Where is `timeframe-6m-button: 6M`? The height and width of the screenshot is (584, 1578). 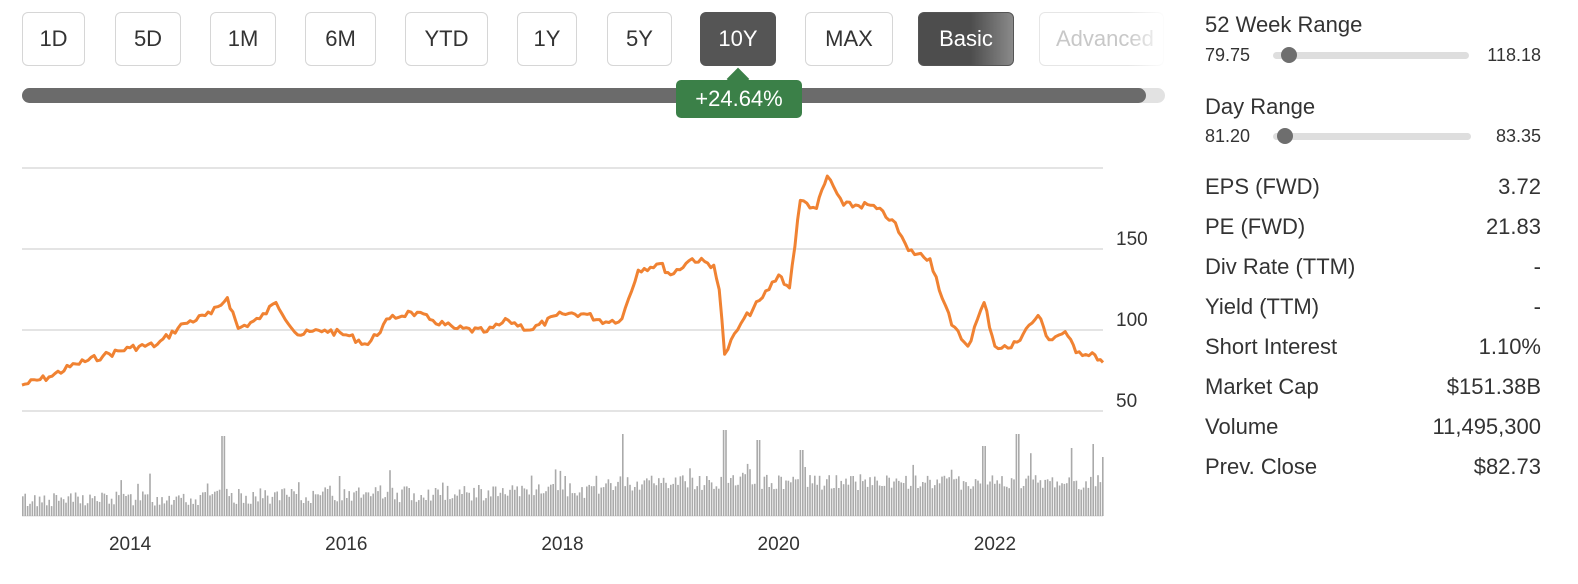 timeframe-6m-button: 6M is located at coordinates (340, 39).